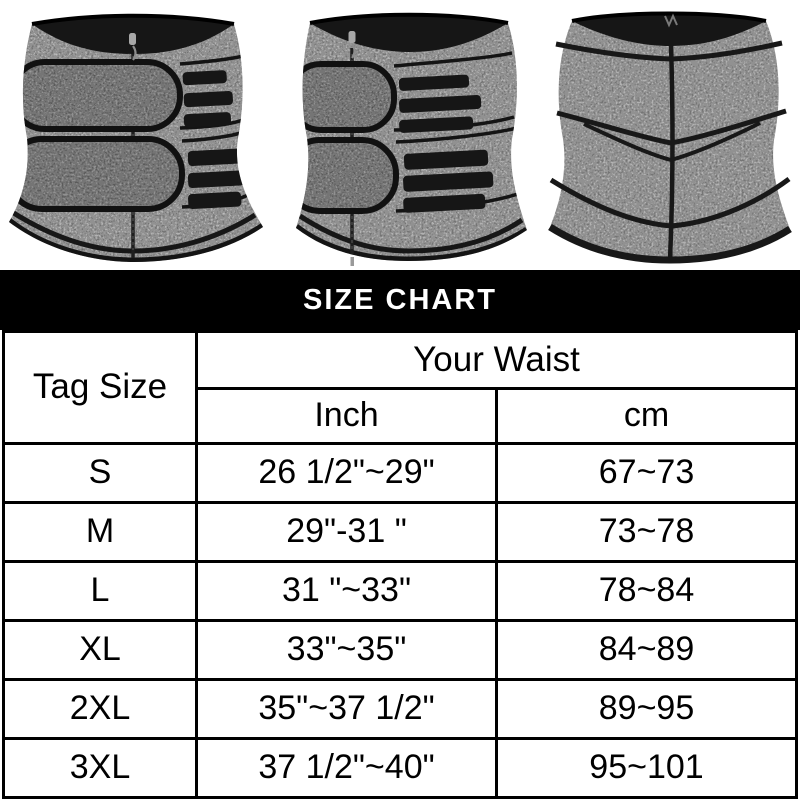 The image size is (800, 800). I want to click on tag-size-value: 2XL, so click(100, 709).